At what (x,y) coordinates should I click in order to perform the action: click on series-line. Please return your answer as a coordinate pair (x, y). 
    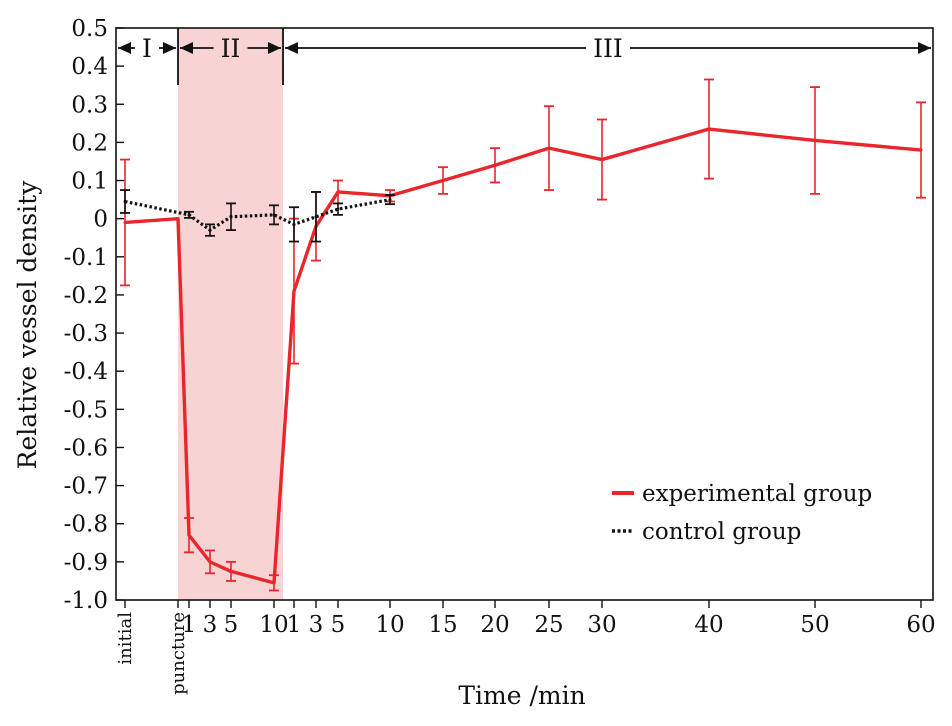
    Looking at the image, I should click on (257, 215).